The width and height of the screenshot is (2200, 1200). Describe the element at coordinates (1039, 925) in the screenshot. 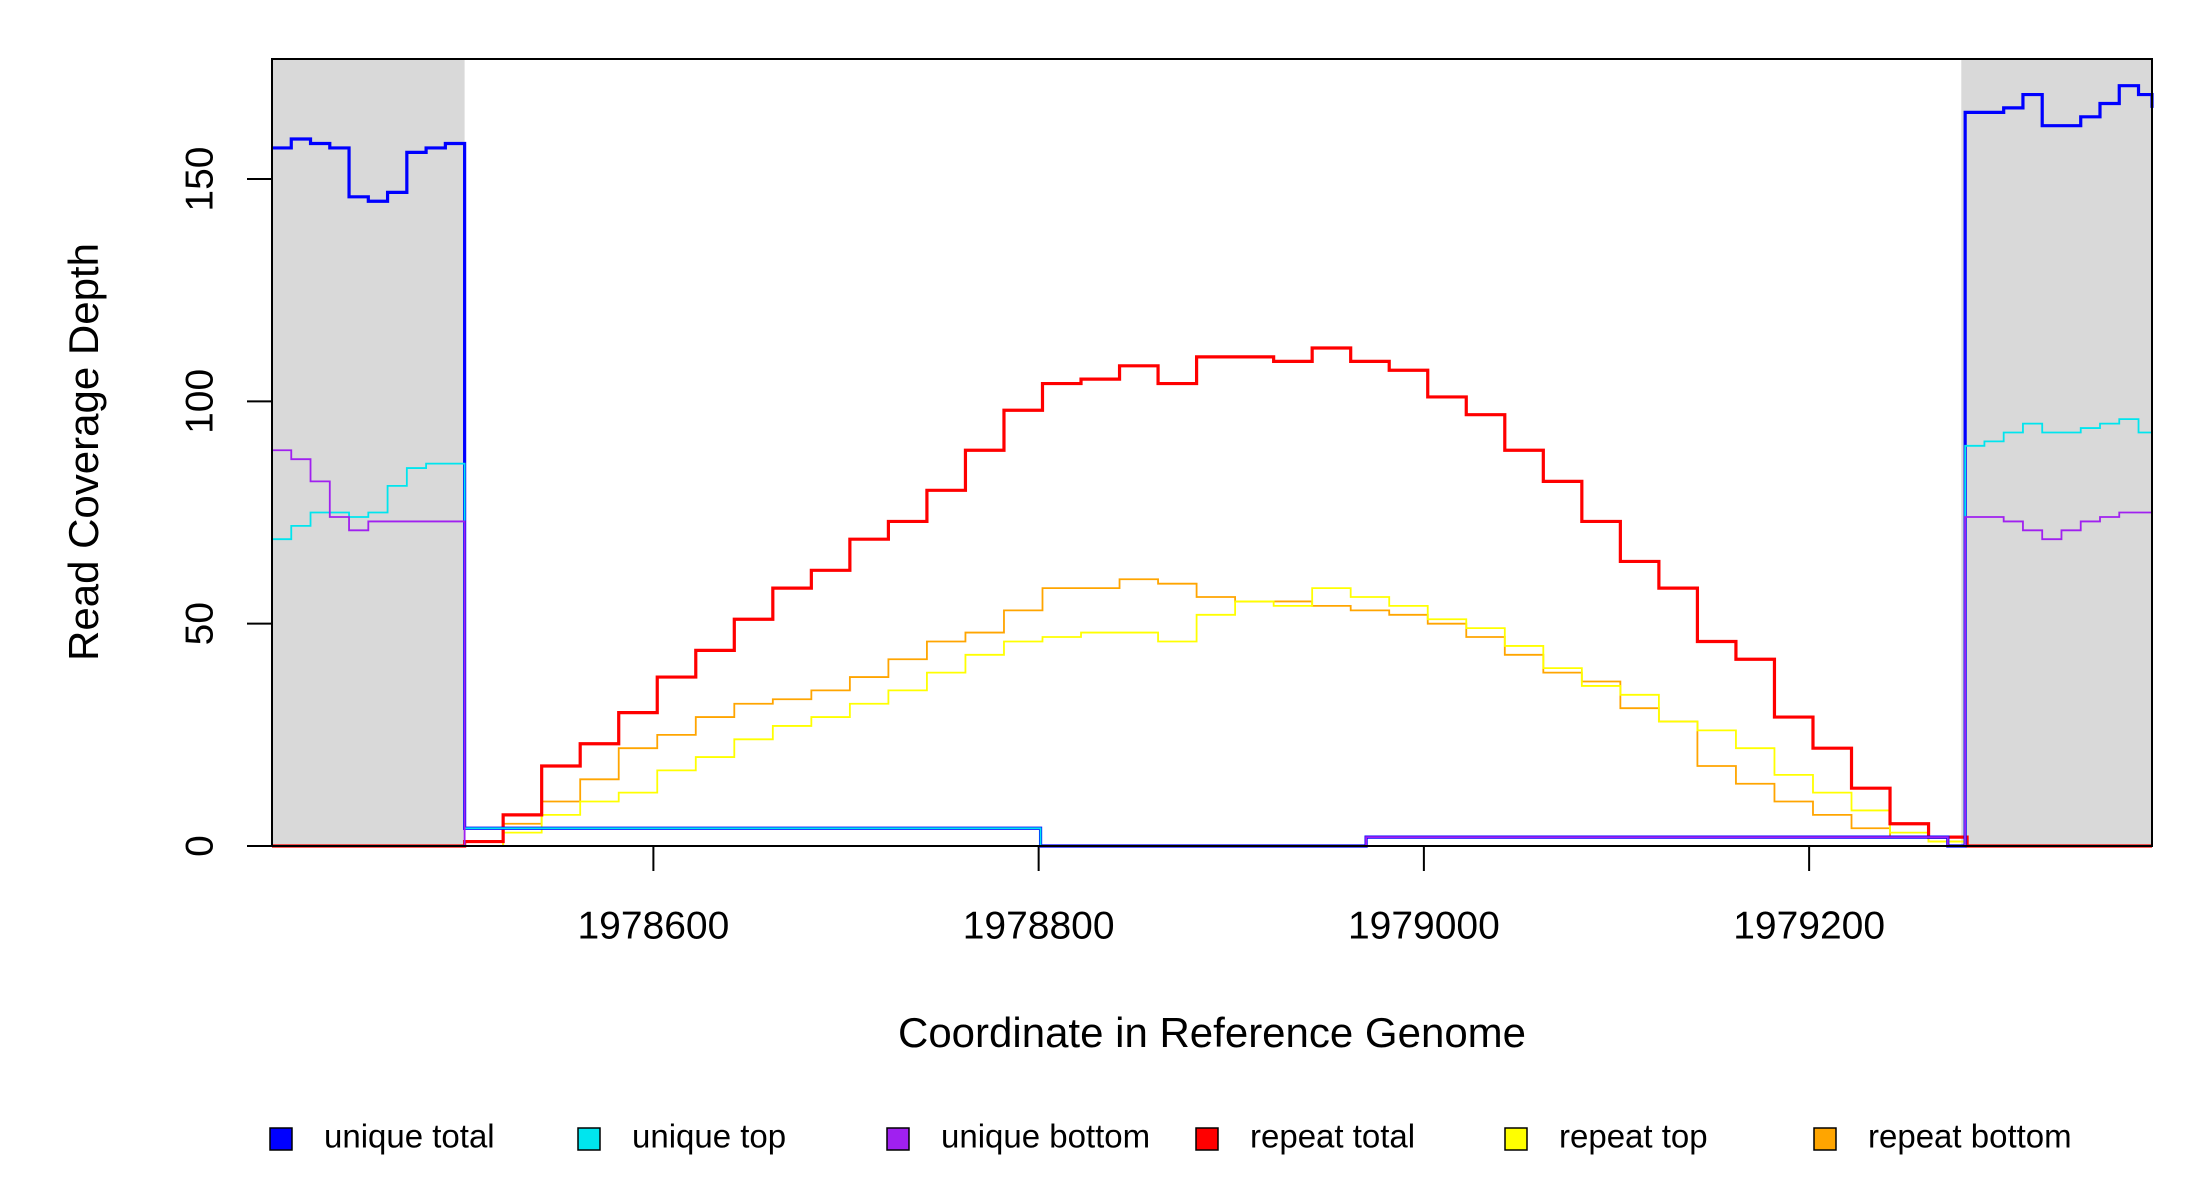

I see `x-tick-label: 1978800` at that location.